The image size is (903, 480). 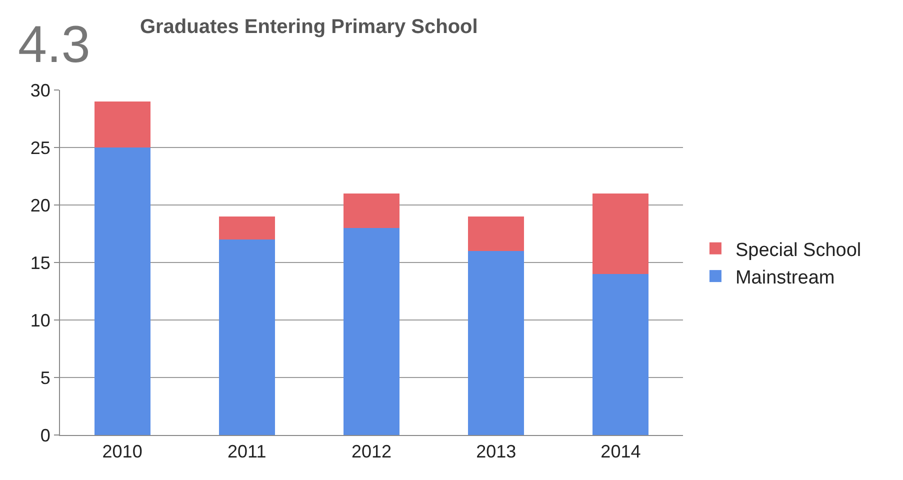 What do you see at coordinates (40, 148) in the screenshot?
I see `y-tick-label: 25` at bounding box center [40, 148].